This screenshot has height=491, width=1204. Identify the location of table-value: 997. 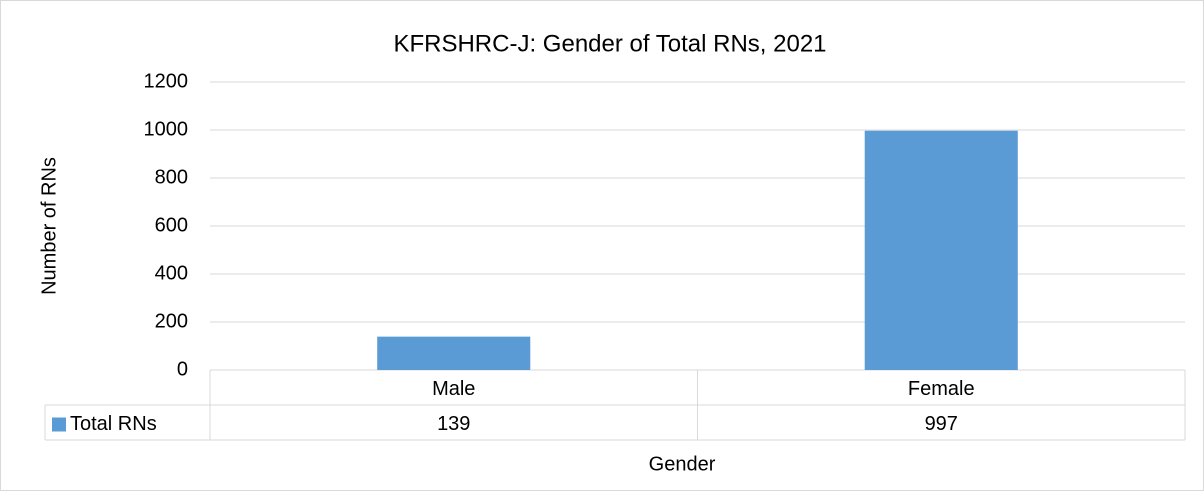
(941, 424).